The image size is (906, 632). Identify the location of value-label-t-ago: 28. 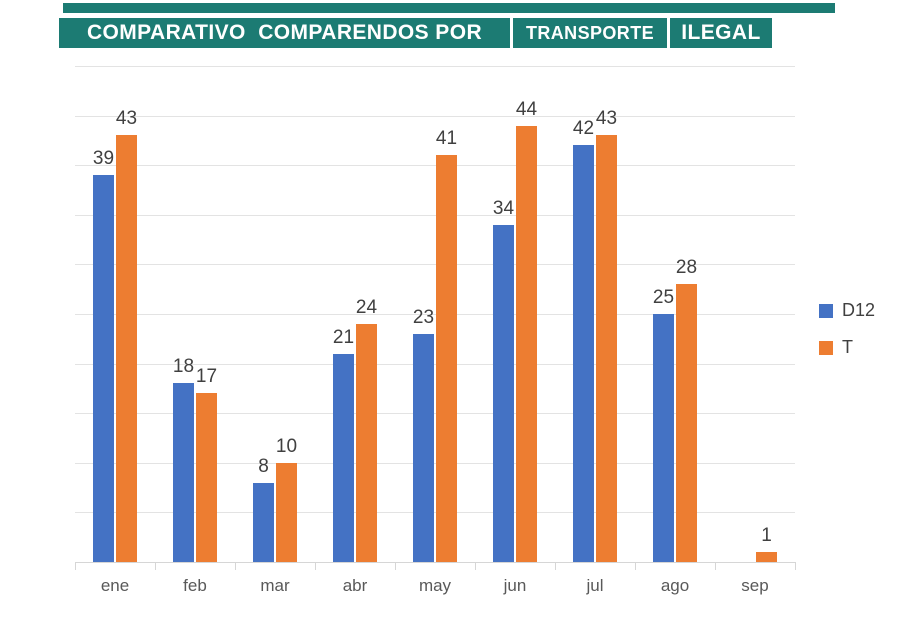
(686, 268).